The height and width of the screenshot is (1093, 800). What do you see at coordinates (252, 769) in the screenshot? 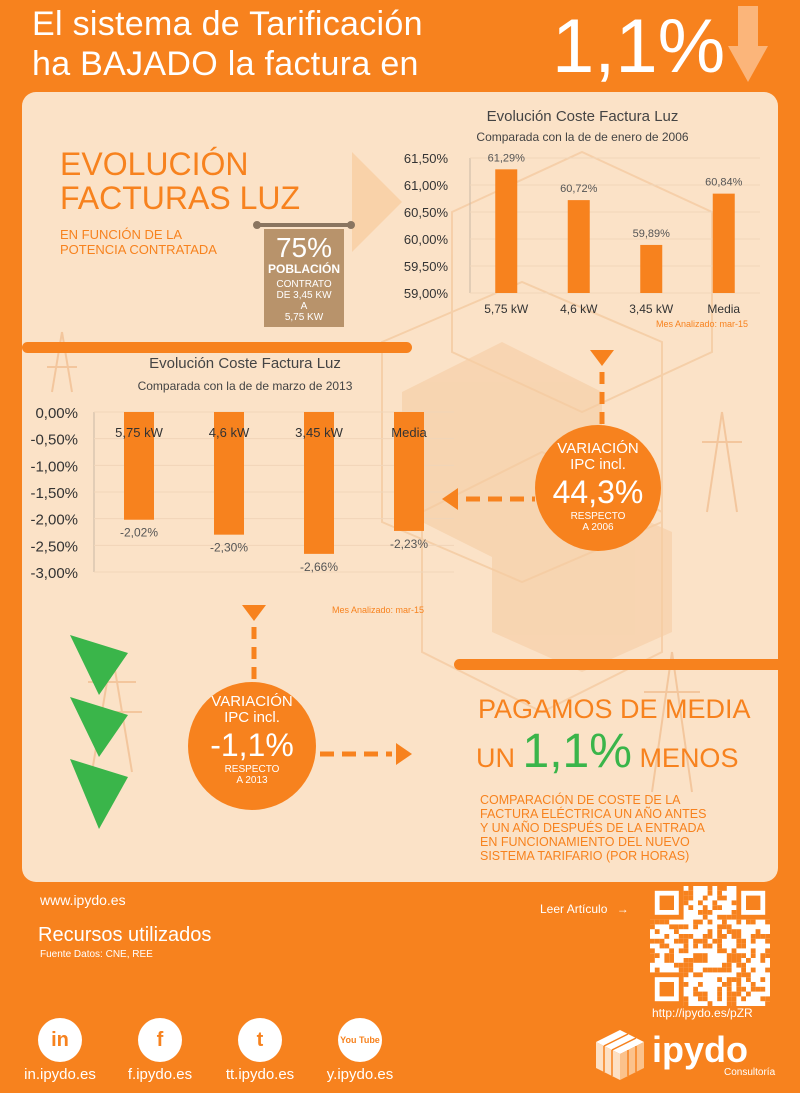
I see `circle2-line3: RESPECTO` at bounding box center [252, 769].